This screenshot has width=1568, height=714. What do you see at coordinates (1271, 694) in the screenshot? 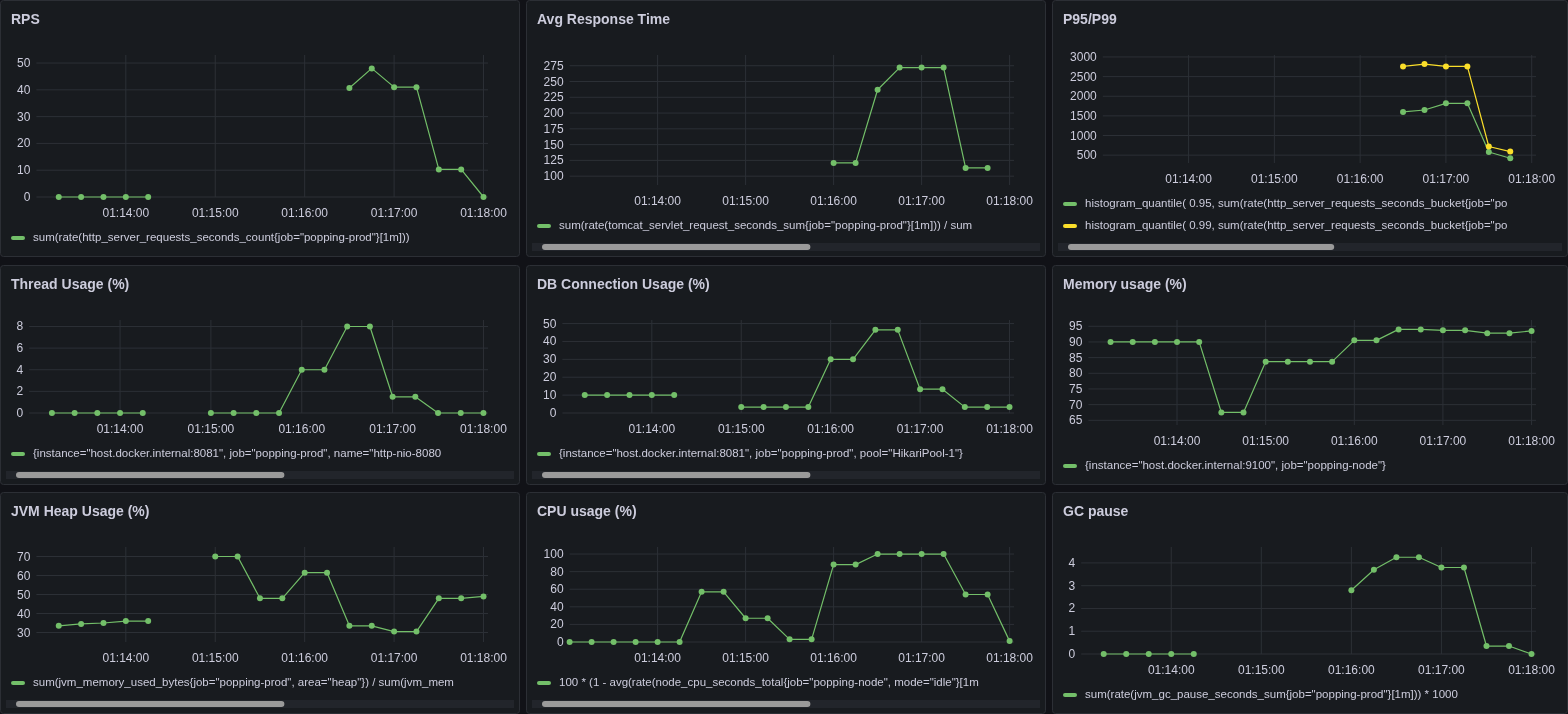
I see `legend-label: sum(rate(jvm_gc_pause_seconds_sum{job="popping-prod"}[1m])) * 1000` at bounding box center [1271, 694].